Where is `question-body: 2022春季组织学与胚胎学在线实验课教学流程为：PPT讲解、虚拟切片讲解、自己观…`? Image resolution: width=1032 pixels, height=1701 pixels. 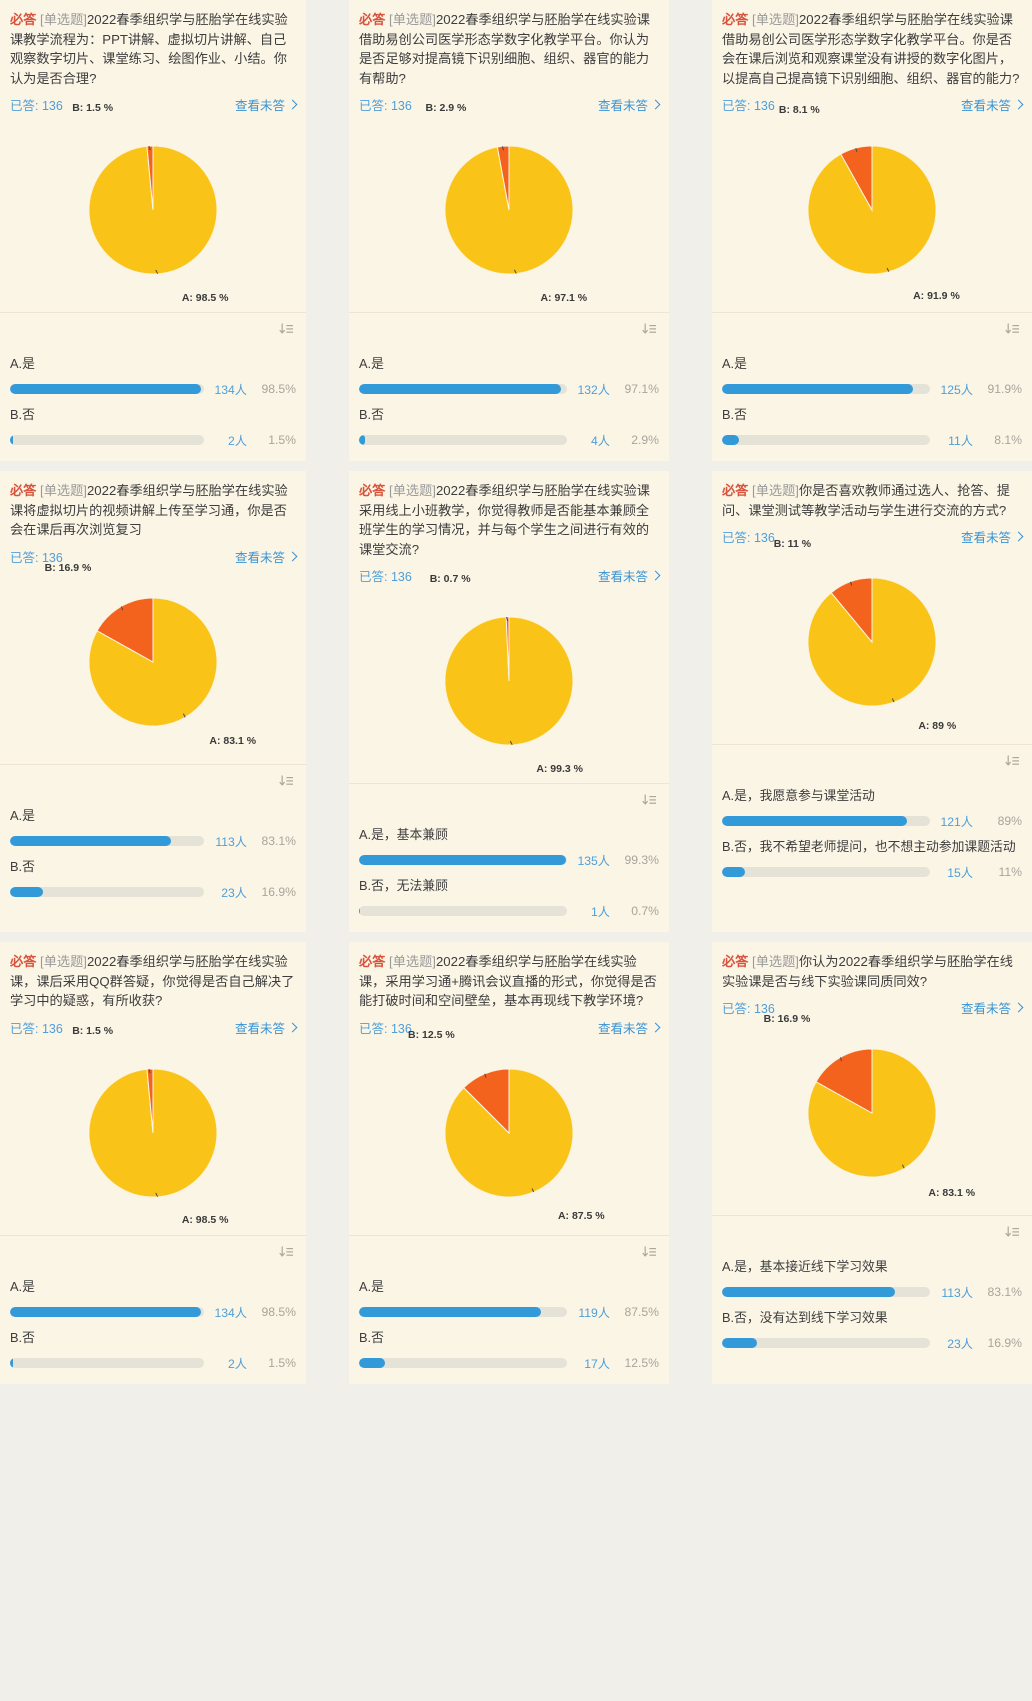 question-body: 2022春季组织学与胚胎学在线实验课教学流程为：PPT讲解、虚拟切片讲解、自己观… is located at coordinates (149, 49).